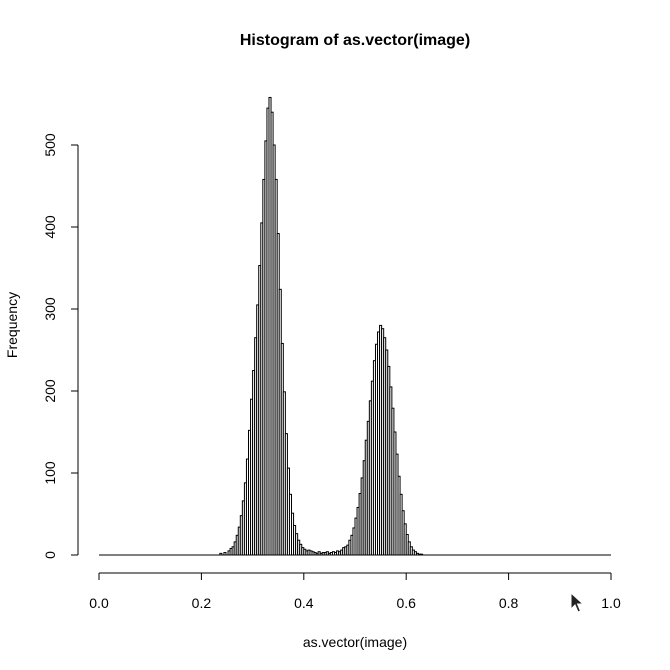  I want to click on y-tick-label: 0, so click(50, 555).